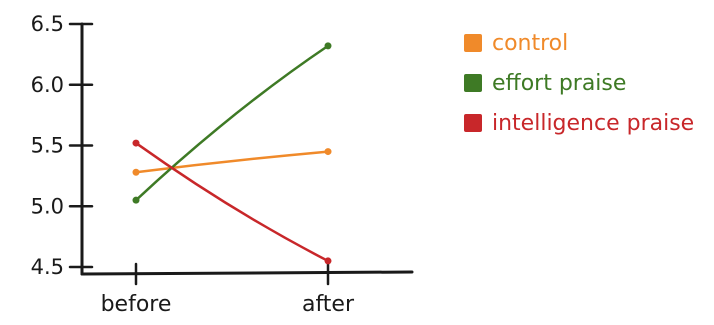  I want to click on series-intelligence-praise, so click(232, 202).